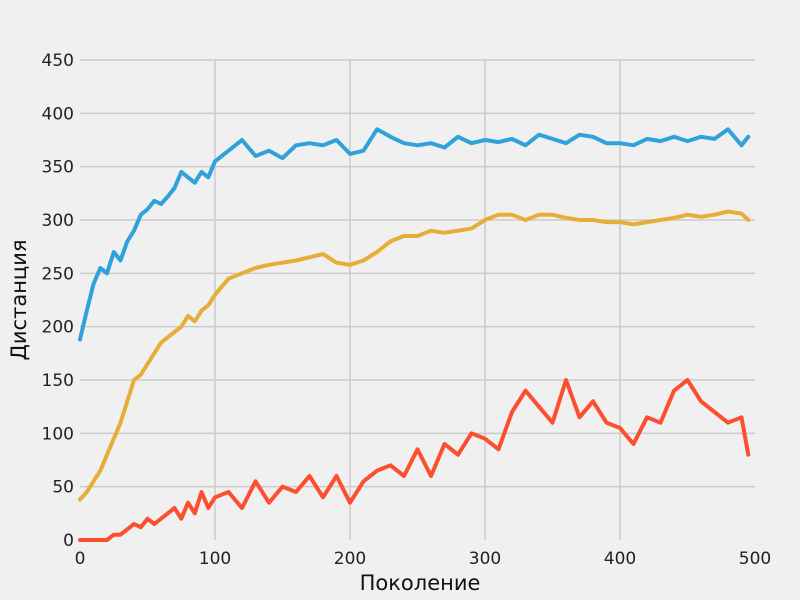 This screenshot has height=600, width=800. What do you see at coordinates (58, 328) in the screenshot?
I see `y-tick-label: 200` at bounding box center [58, 328].